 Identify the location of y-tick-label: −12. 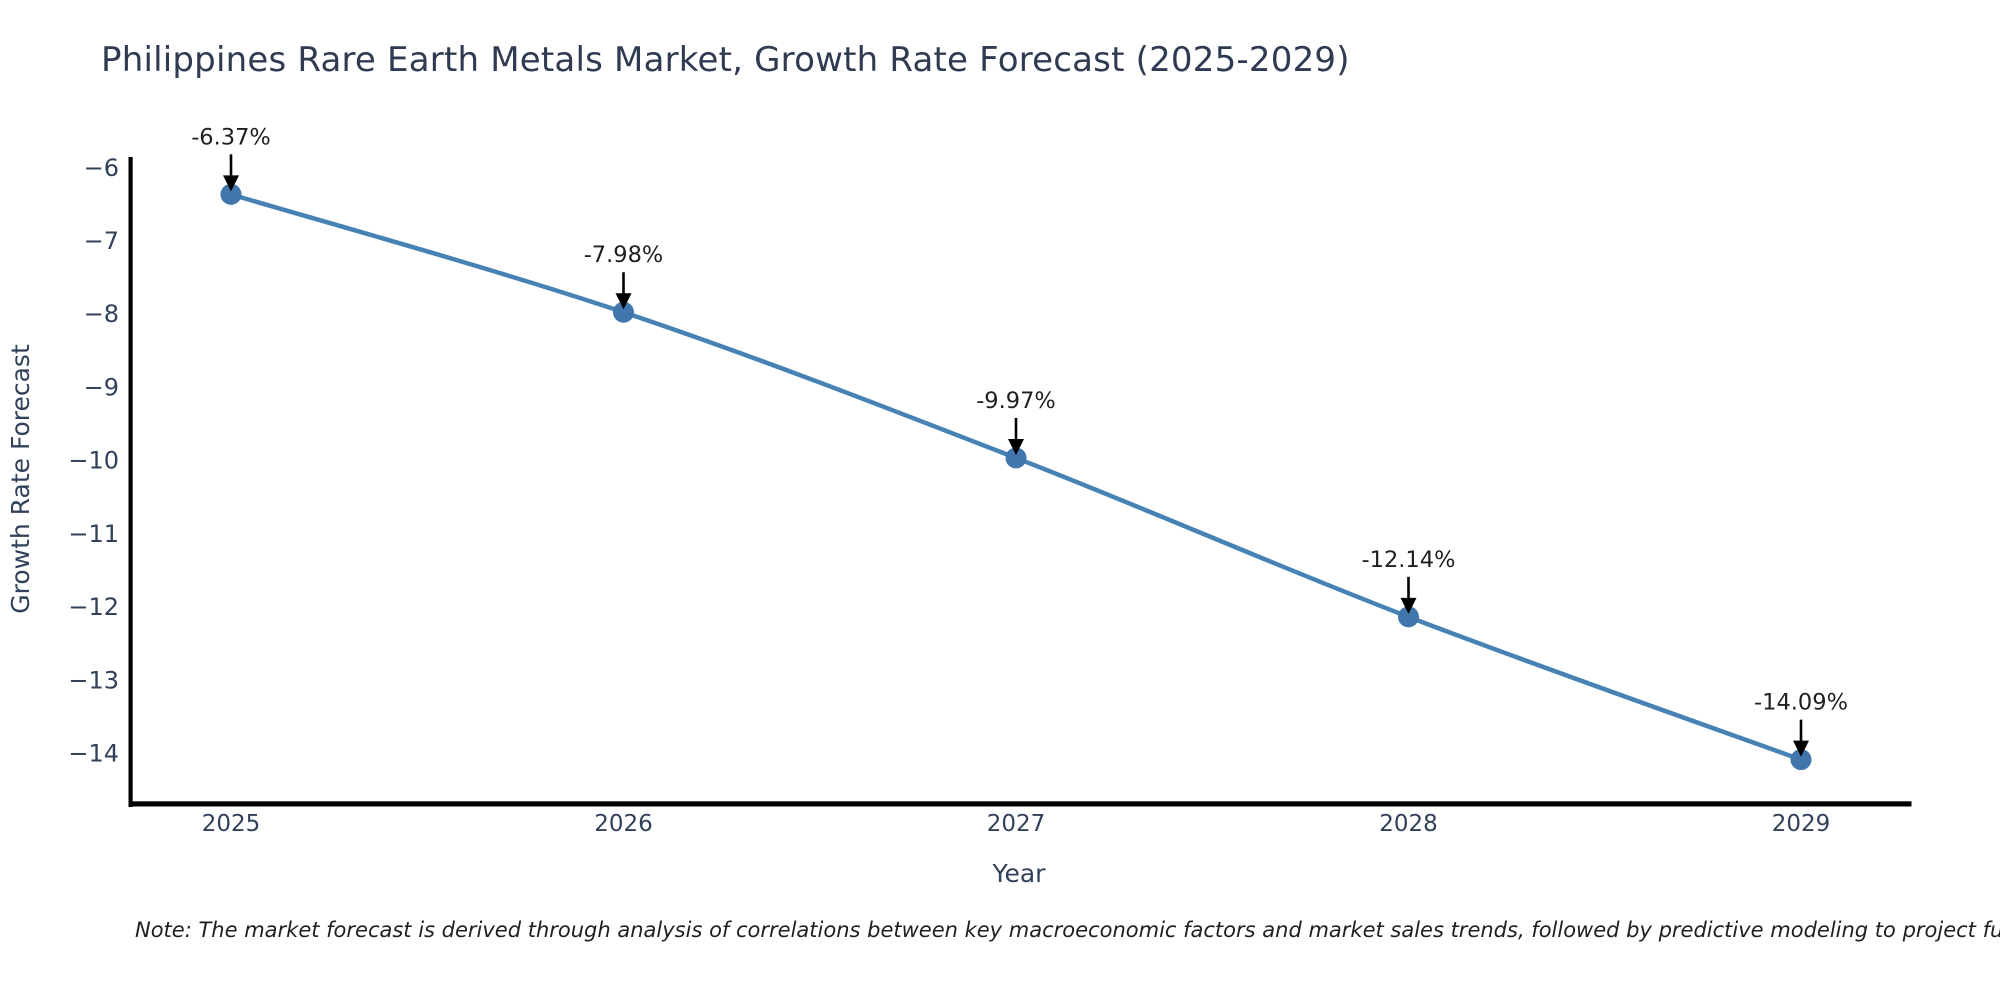
(93, 607).